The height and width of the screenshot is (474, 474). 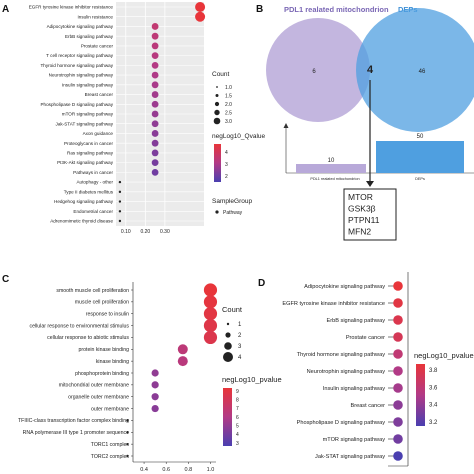 What do you see at coordinates (98, 398) in the screenshot?
I see `category-label: organelle outer membrane` at bounding box center [98, 398].